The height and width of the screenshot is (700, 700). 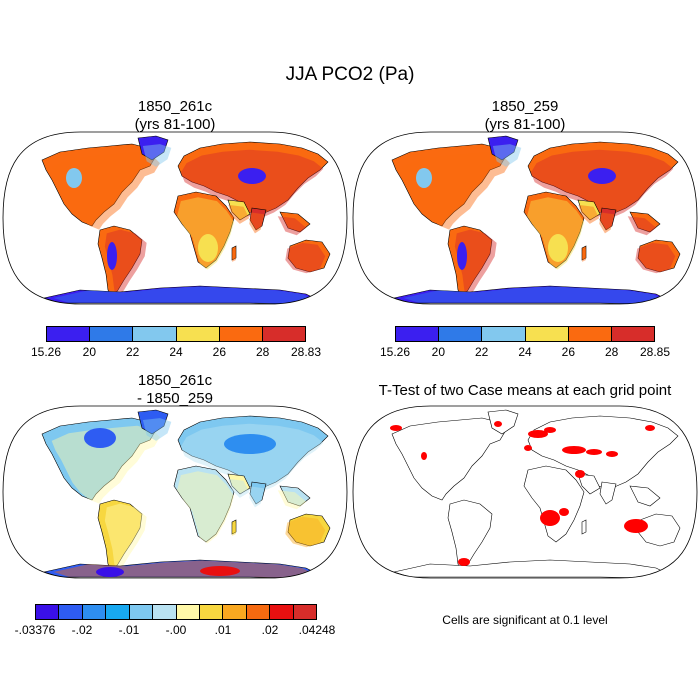 What do you see at coordinates (176, 630) in the screenshot?
I see `colorbar-tick-label: -.00` at bounding box center [176, 630].